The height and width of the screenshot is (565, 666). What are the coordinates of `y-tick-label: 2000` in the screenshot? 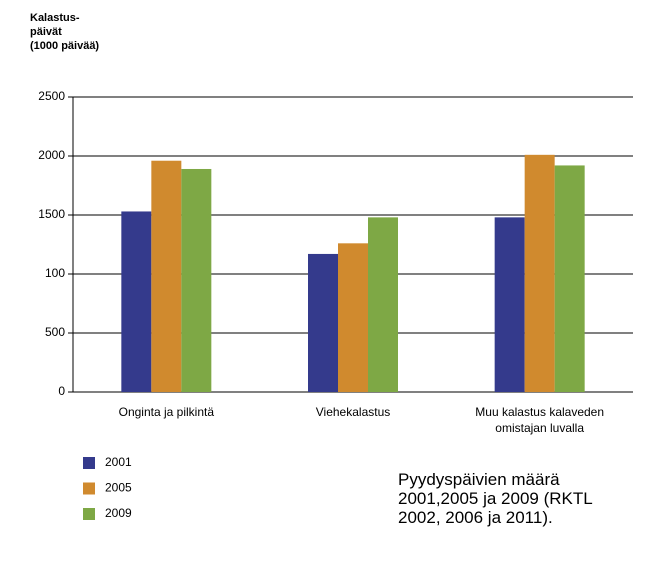 It's located at (51, 155).